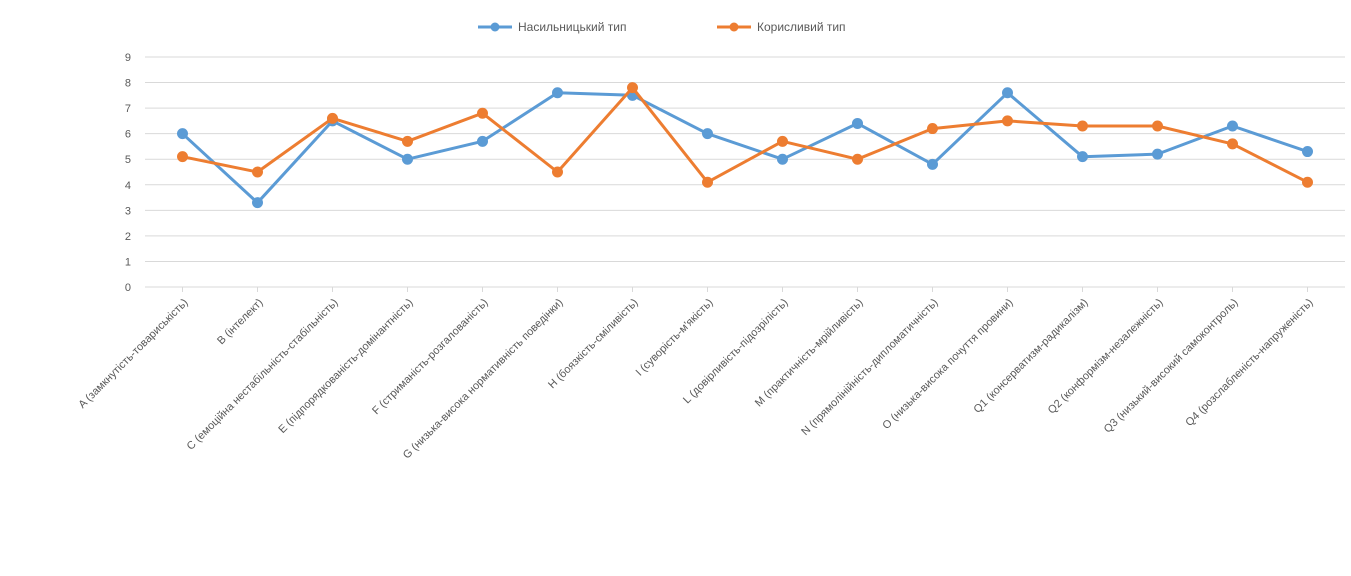 This screenshot has height=576, width=1351. Describe the element at coordinates (345, 366) in the screenshot. I see `x-tick-label: E (підпорядкованість-домінантність)` at that location.